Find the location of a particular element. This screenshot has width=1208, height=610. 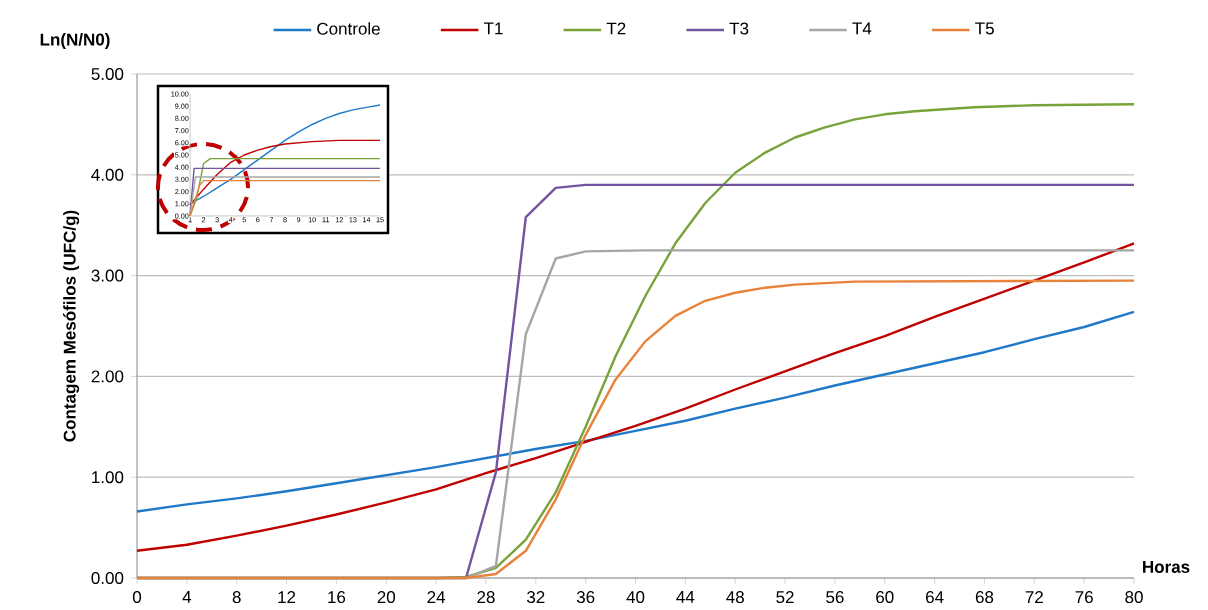

x-tick-label: 76 is located at coordinates (1084, 597).